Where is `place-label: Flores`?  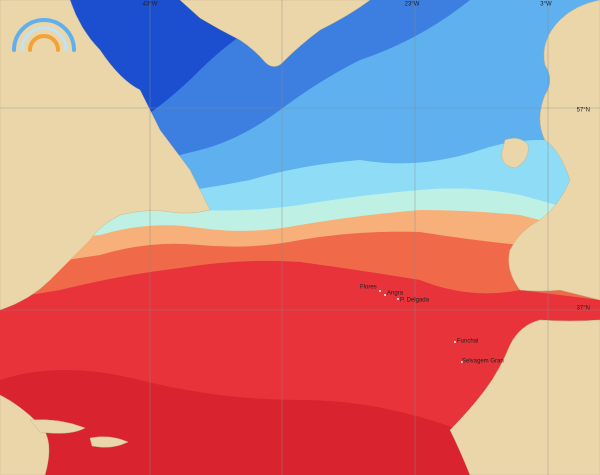 place-label: Flores is located at coordinates (368, 288).